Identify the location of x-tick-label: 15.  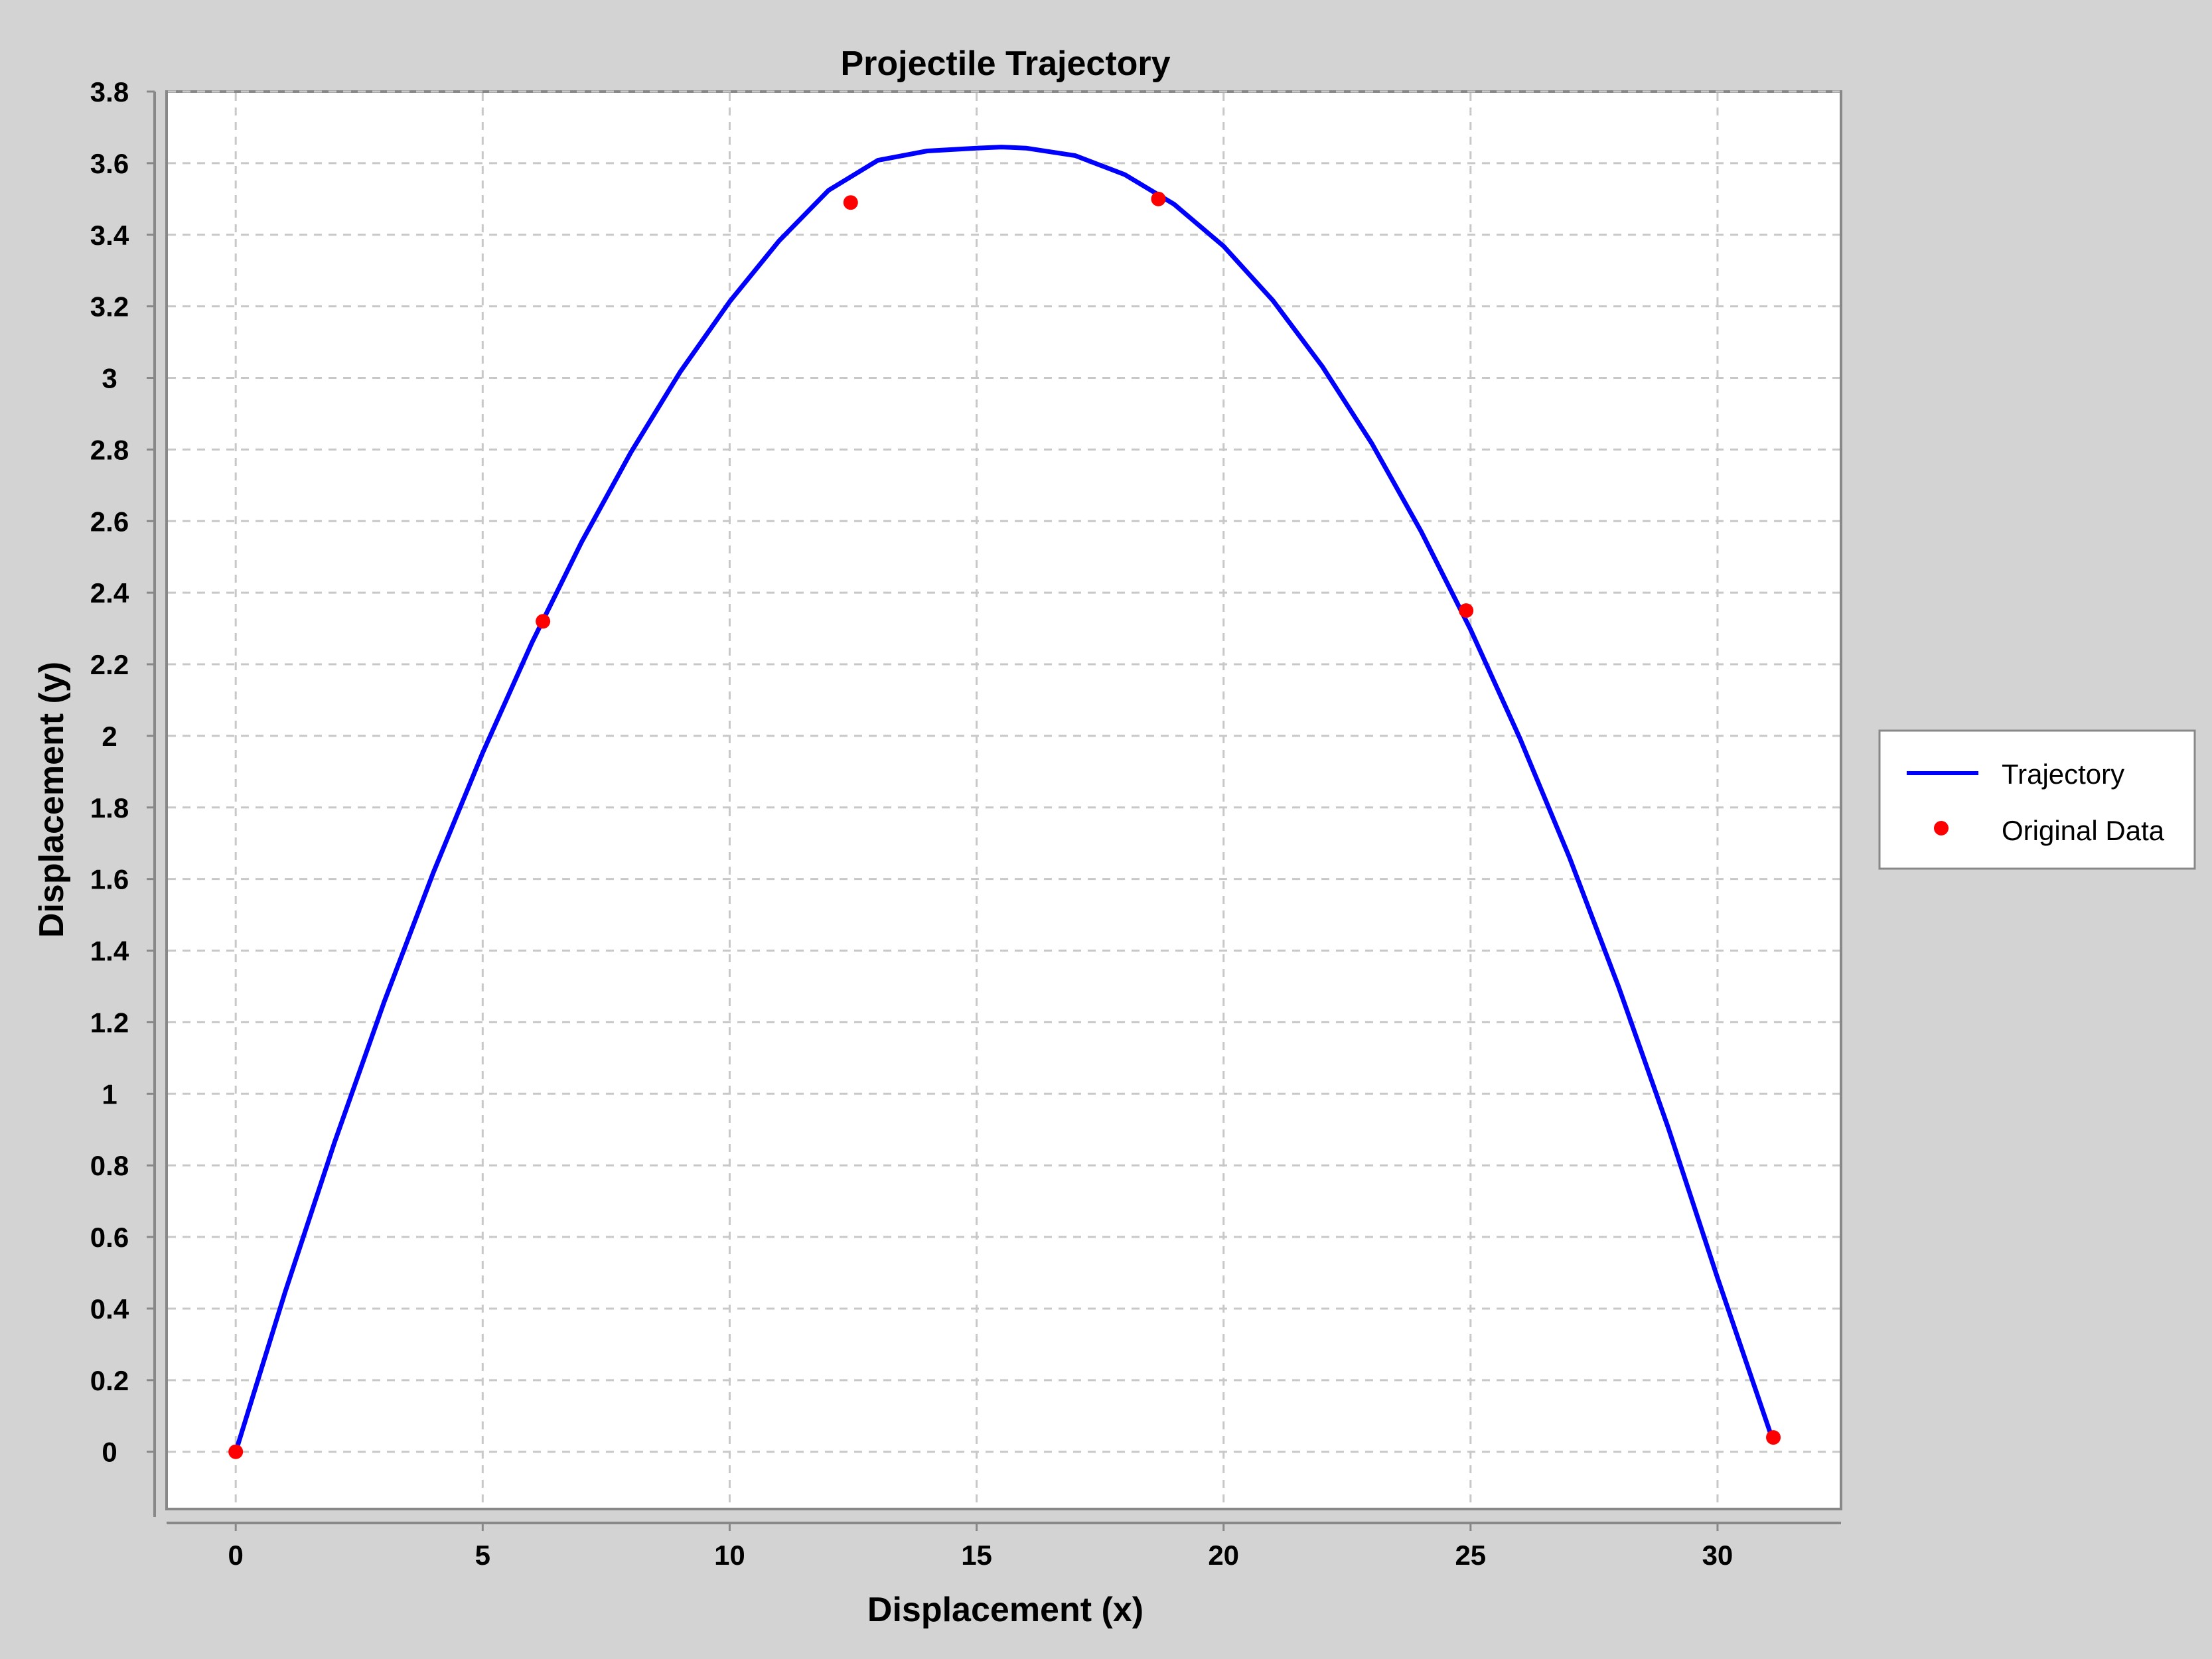
(976, 1555).